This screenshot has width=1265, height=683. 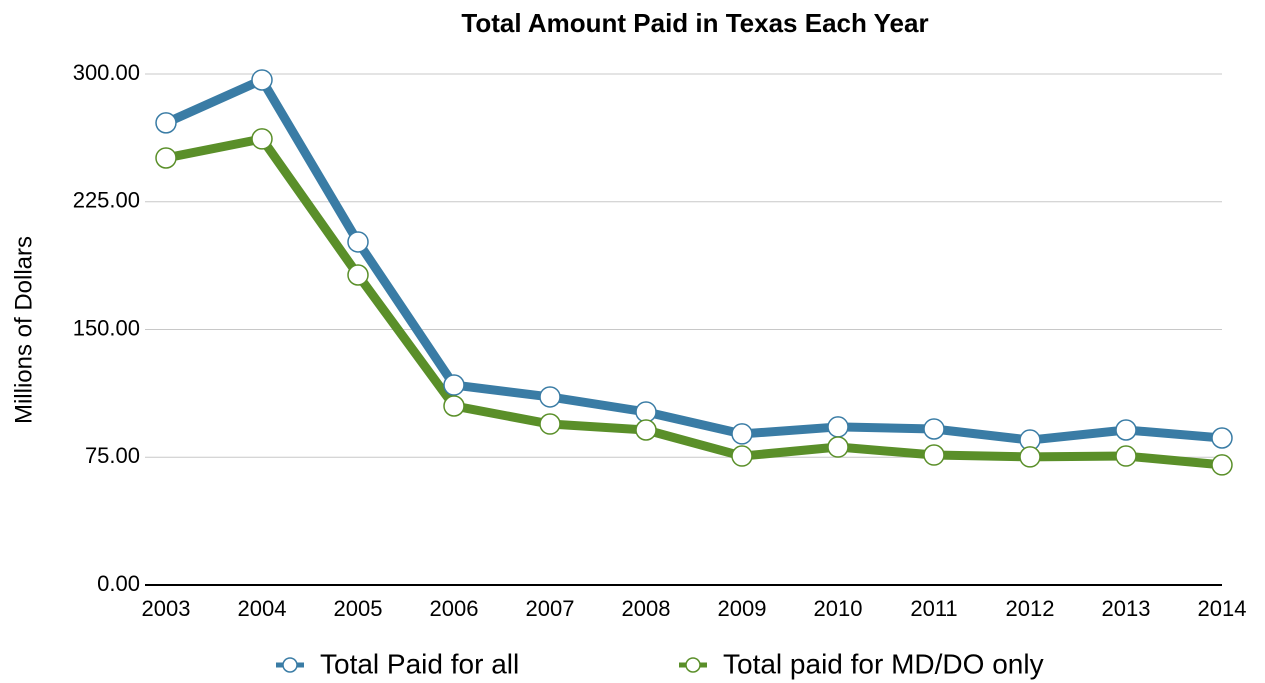 What do you see at coordinates (1126, 608) in the screenshot?
I see `x-tick-label: 2013` at bounding box center [1126, 608].